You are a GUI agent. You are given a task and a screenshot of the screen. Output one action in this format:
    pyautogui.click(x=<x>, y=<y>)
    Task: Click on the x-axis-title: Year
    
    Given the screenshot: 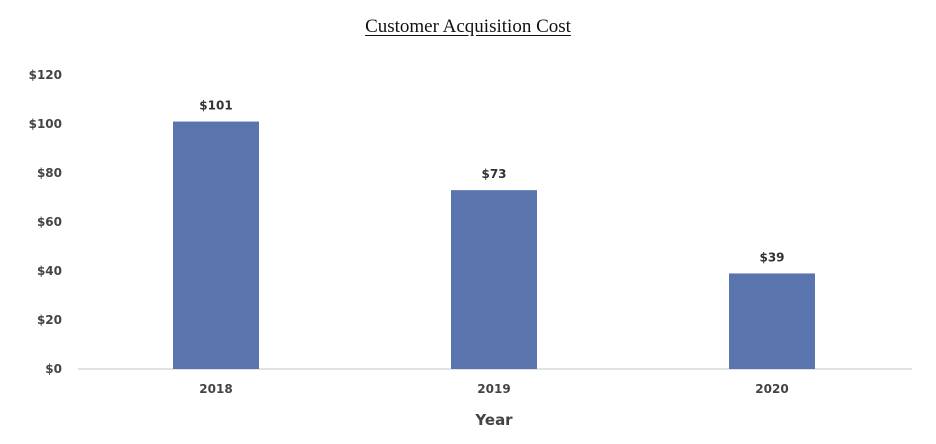 What is the action you would take?
    pyautogui.click(x=493, y=420)
    